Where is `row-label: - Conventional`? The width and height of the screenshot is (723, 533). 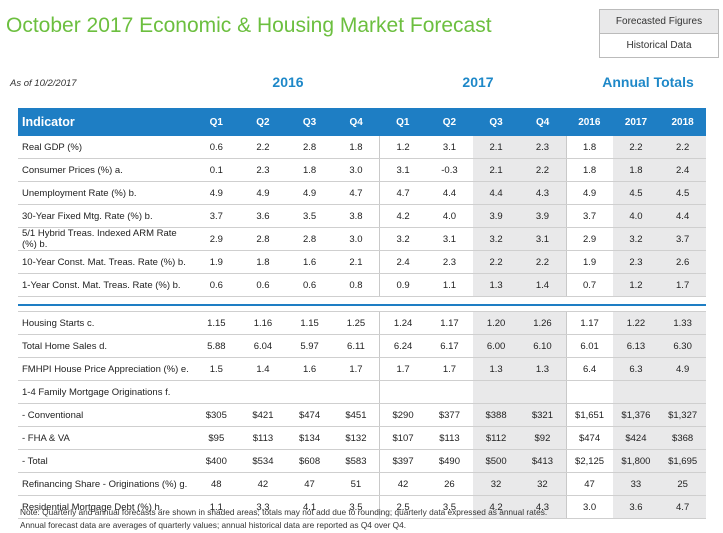 row-label: - Conventional is located at coordinates (105, 415).